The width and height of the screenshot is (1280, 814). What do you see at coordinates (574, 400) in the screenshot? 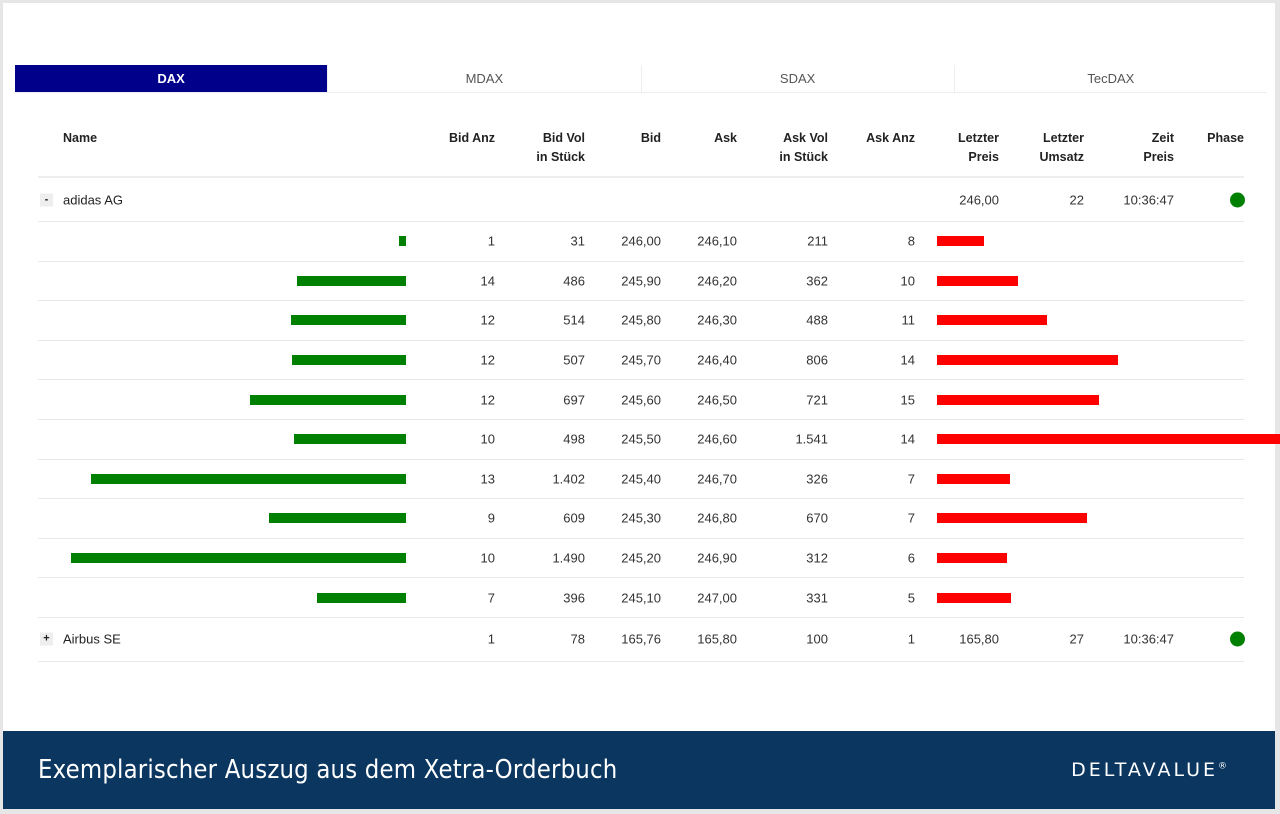
I see `bid-vol: 697` at bounding box center [574, 400].